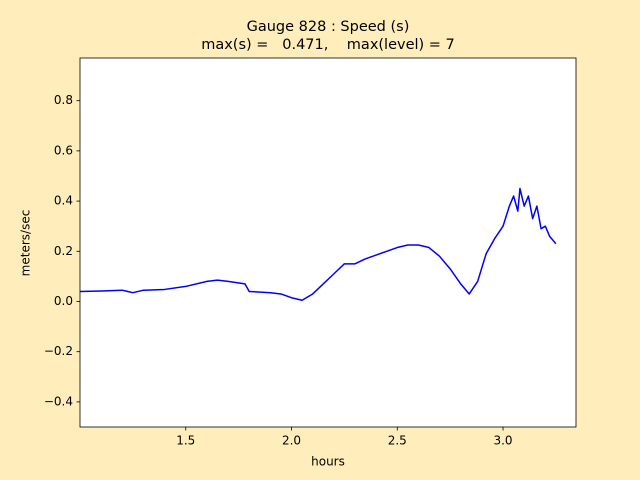 The image size is (640, 480). What do you see at coordinates (397, 441) in the screenshot?
I see `x-tick-label: 2.5` at bounding box center [397, 441].